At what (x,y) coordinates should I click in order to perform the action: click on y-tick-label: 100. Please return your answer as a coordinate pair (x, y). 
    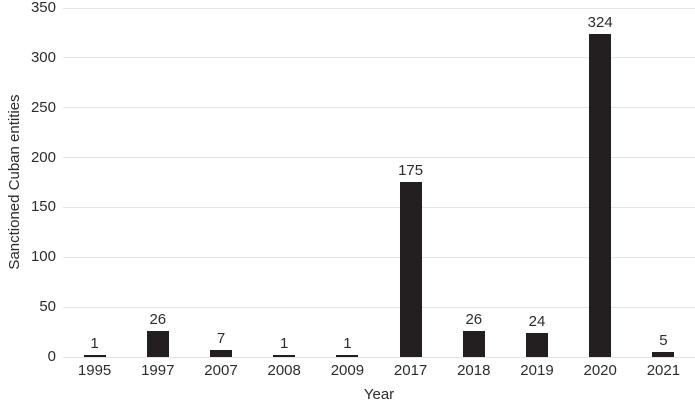
    Looking at the image, I should click on (43, 257).